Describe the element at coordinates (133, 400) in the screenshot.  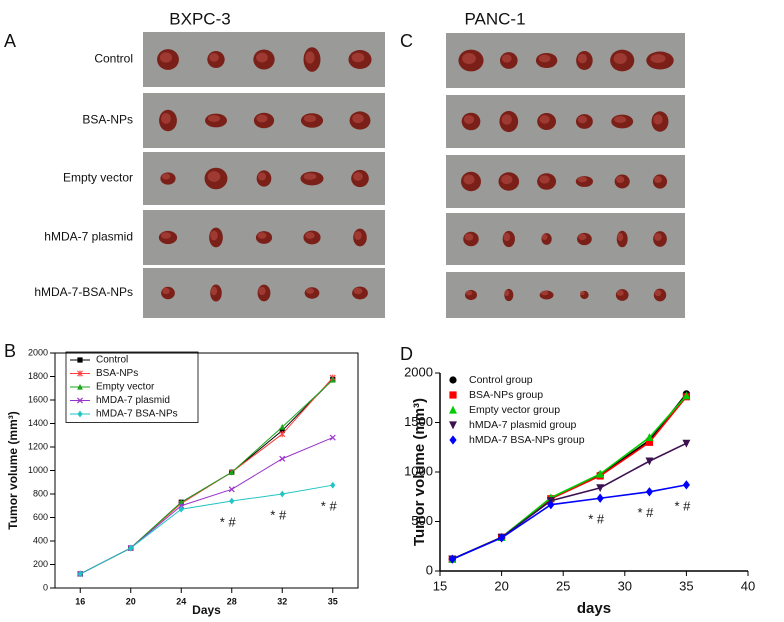
I see `legend-label: hMDA-7 plasmid` at that location.